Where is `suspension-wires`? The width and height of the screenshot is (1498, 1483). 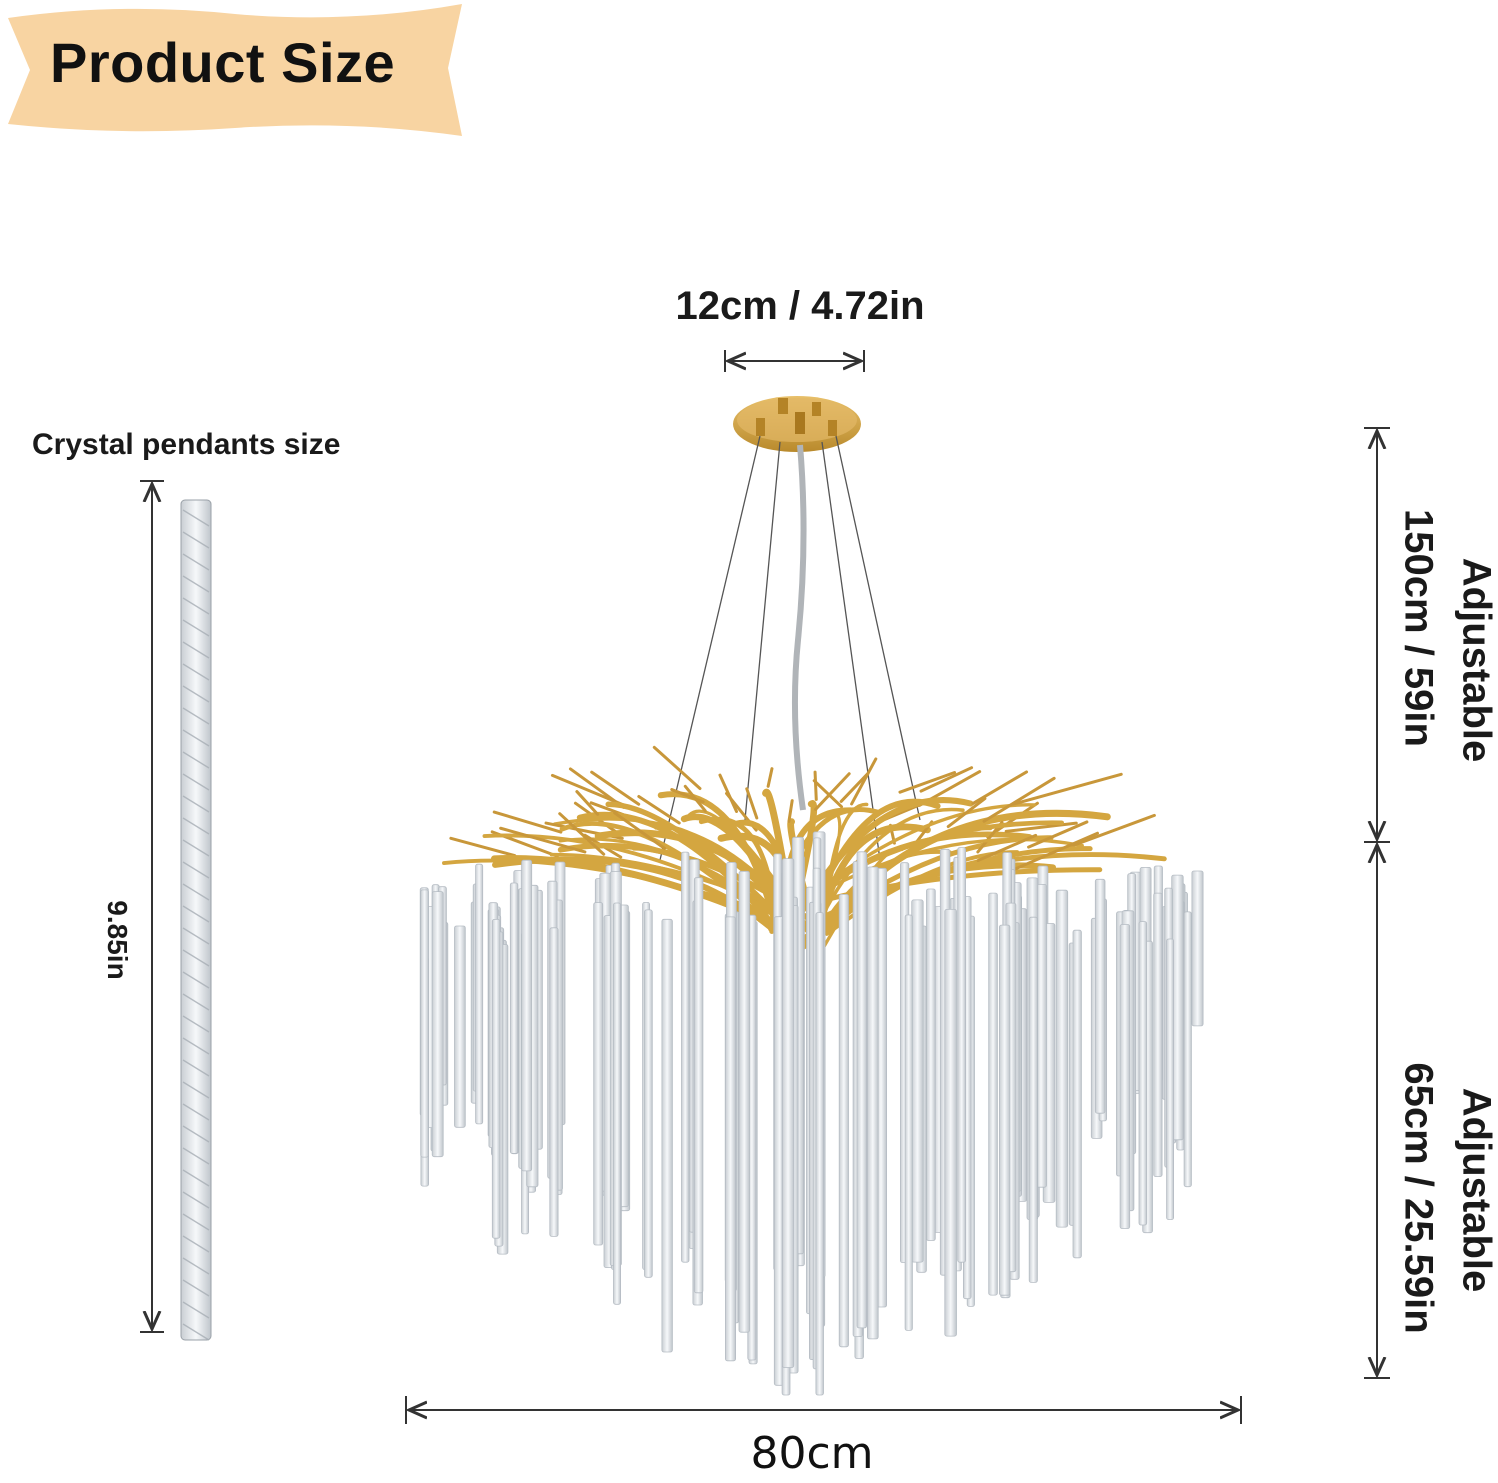
suspension-wires is located at coordinates (790, 648).